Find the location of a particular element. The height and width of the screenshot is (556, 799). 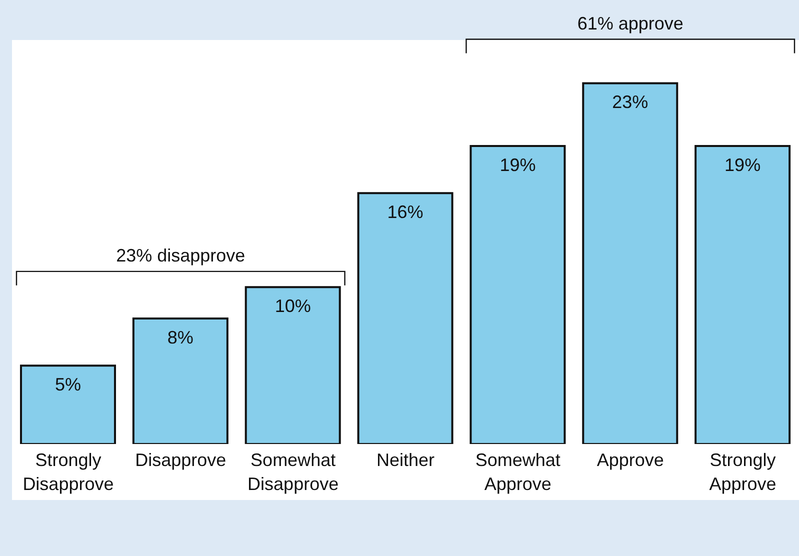

data-label: 5% is located at coordinates (67, 384).